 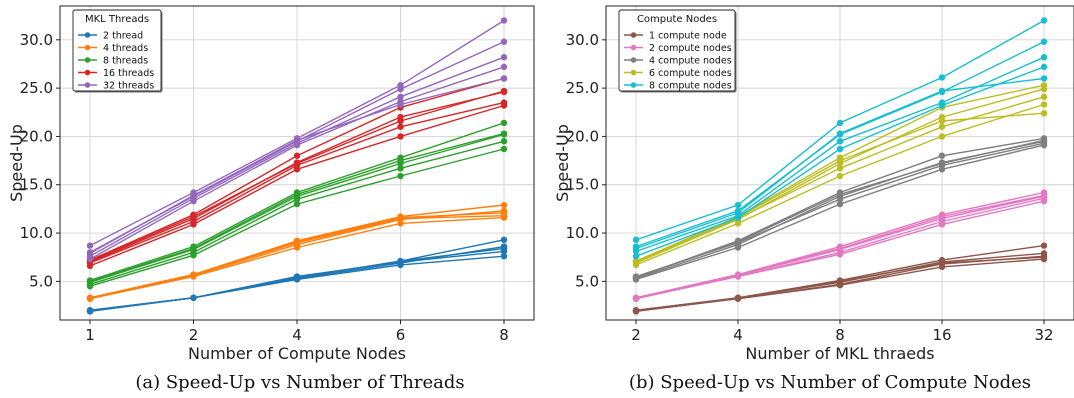 I want to click on legend-box, so click(x=117, y=50).